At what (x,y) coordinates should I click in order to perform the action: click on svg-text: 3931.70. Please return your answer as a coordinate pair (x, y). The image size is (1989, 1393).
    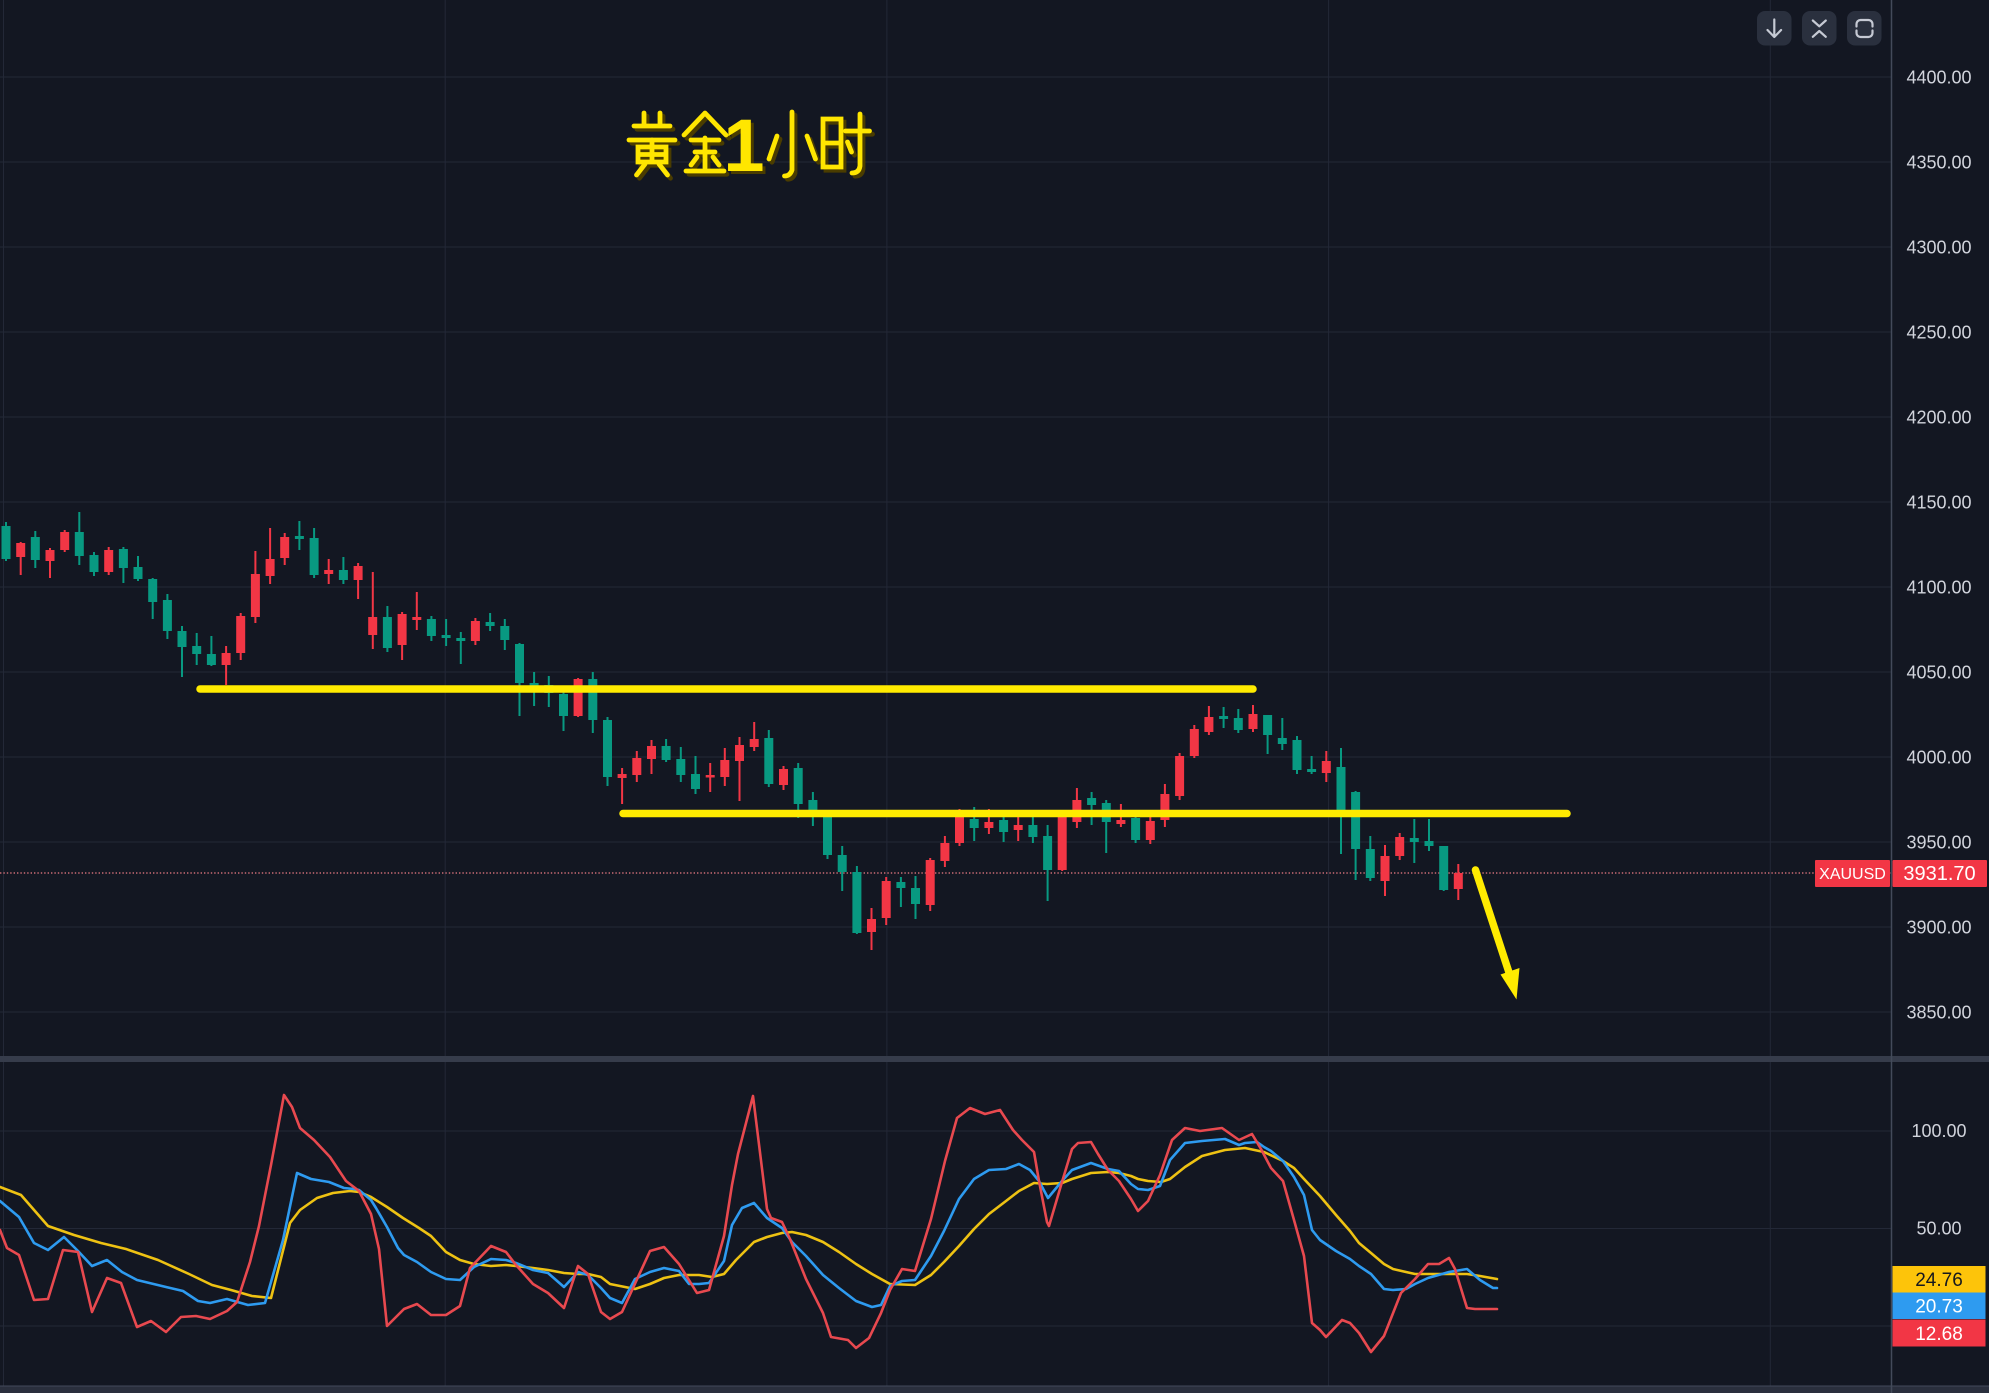
    Looking at the image, I should click on (1939, 874).